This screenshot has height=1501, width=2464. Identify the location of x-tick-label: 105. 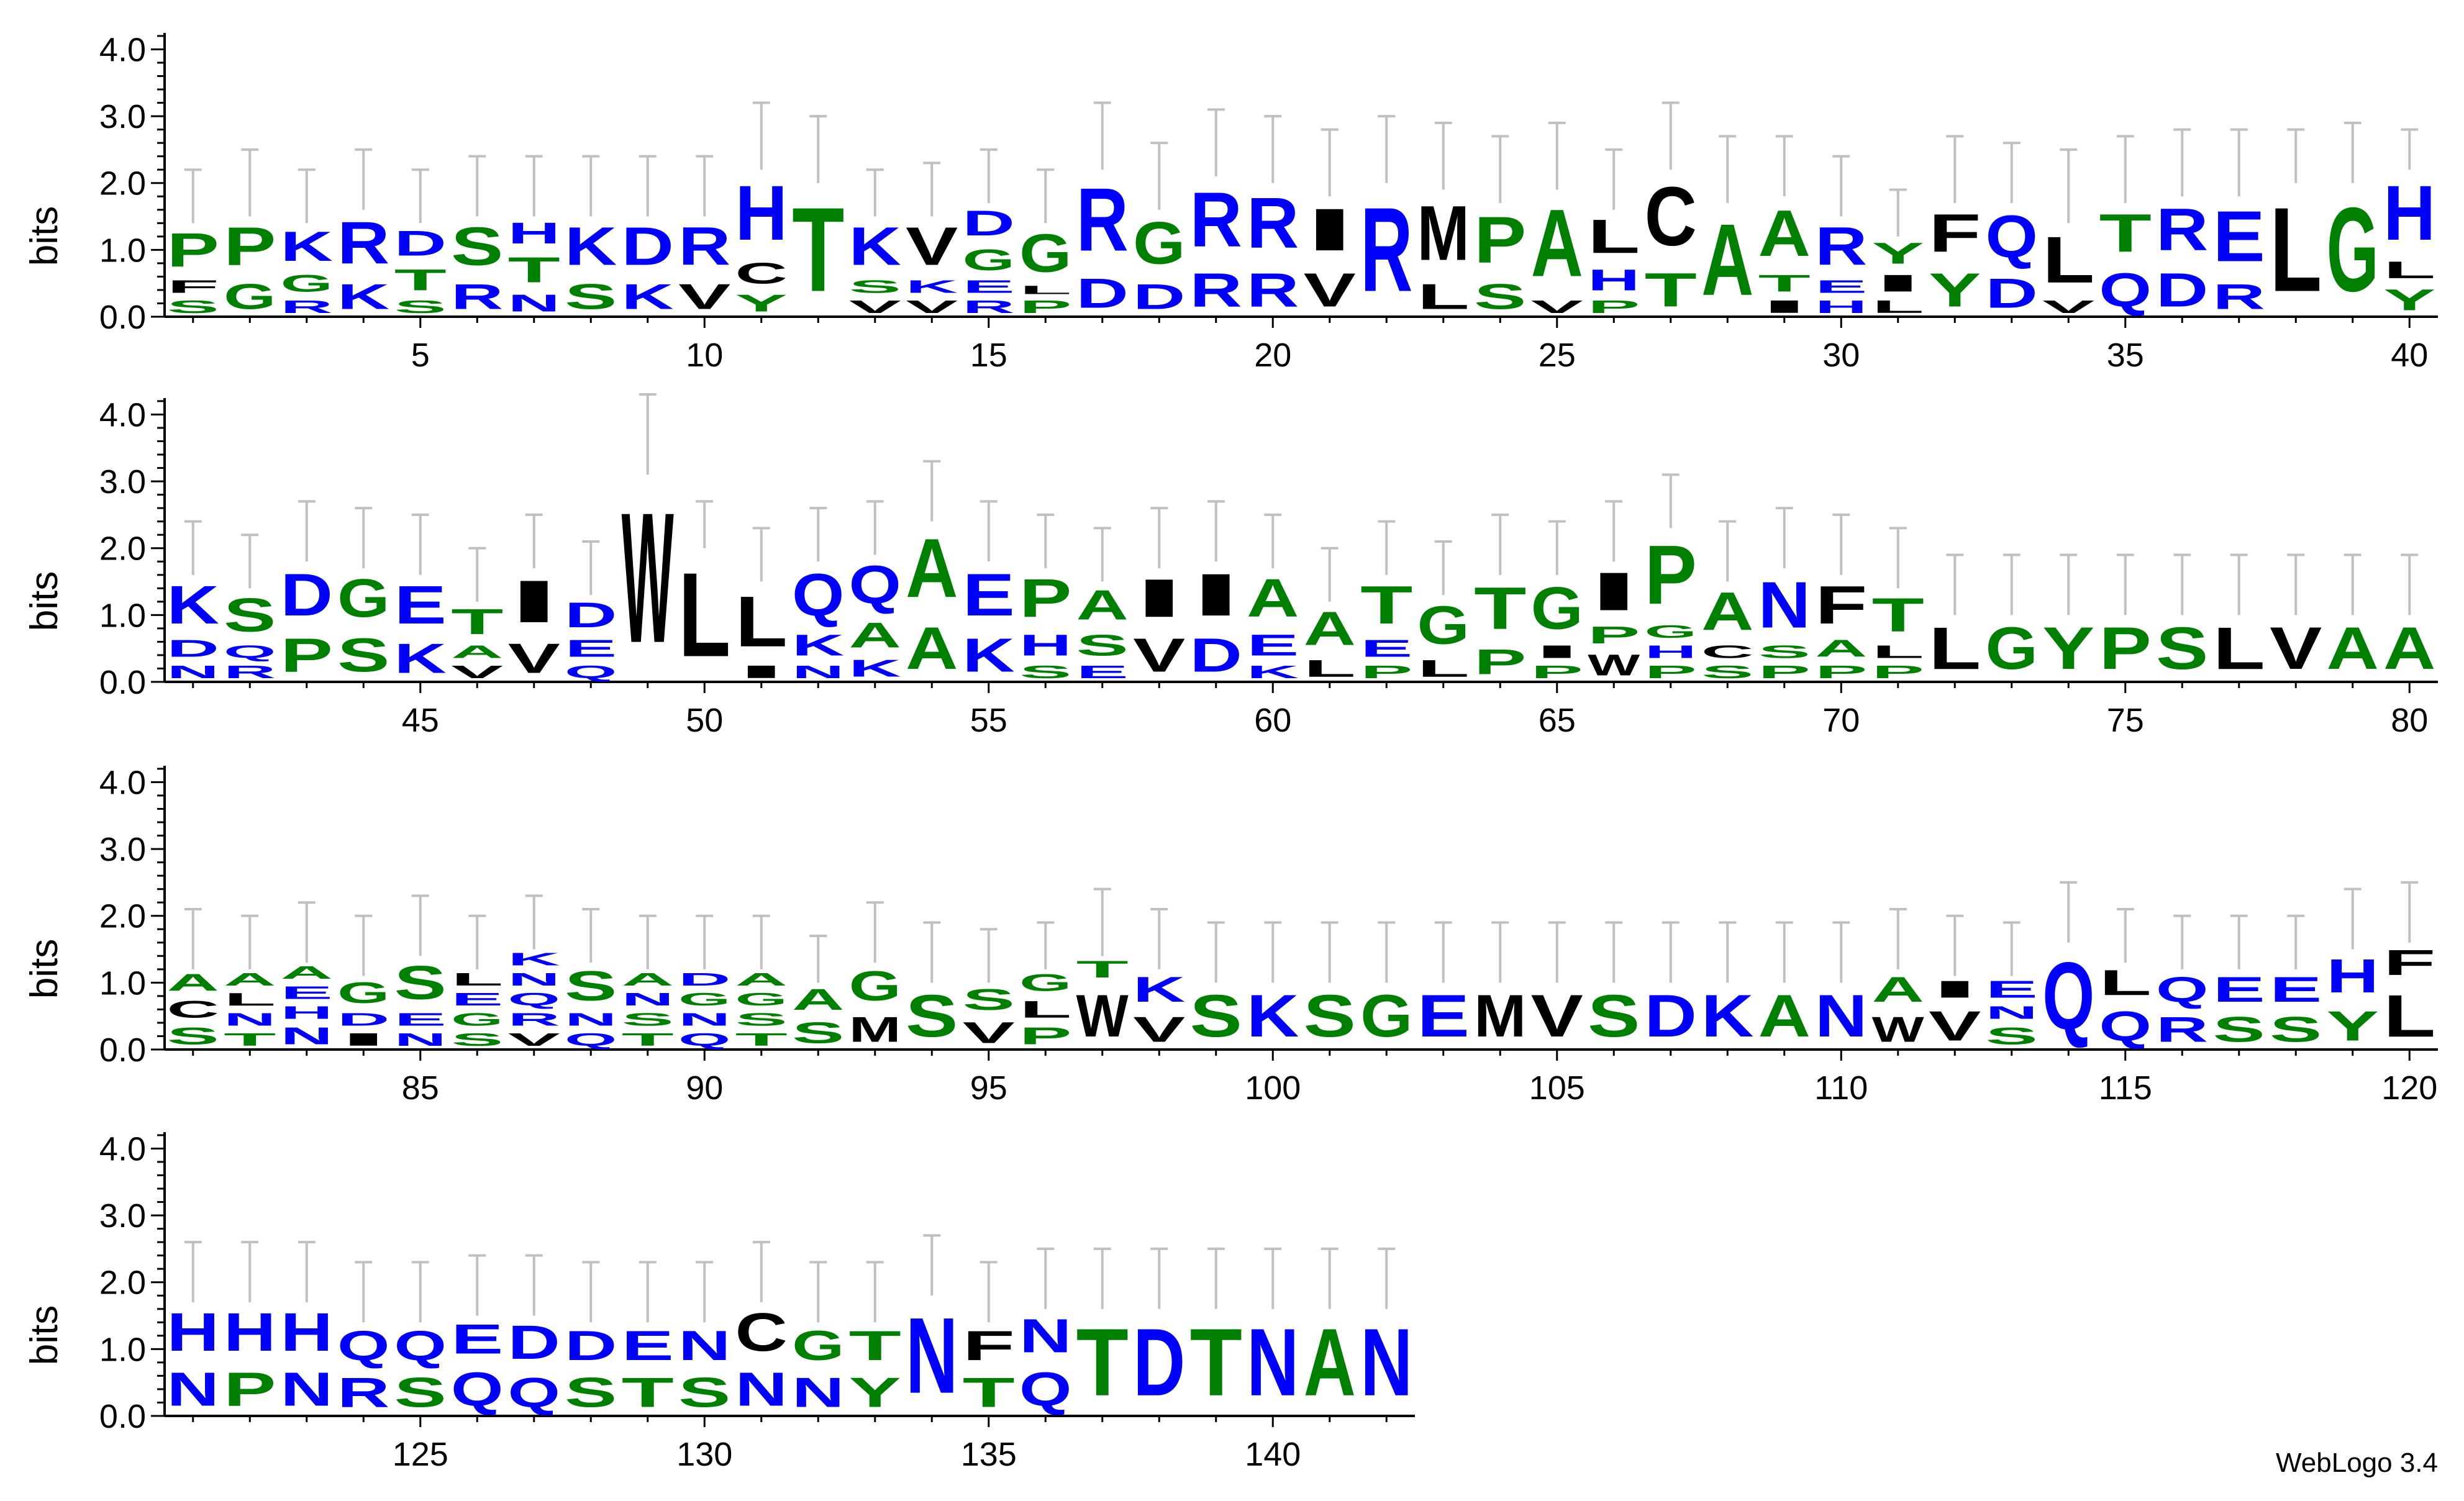
(1557, 1088).